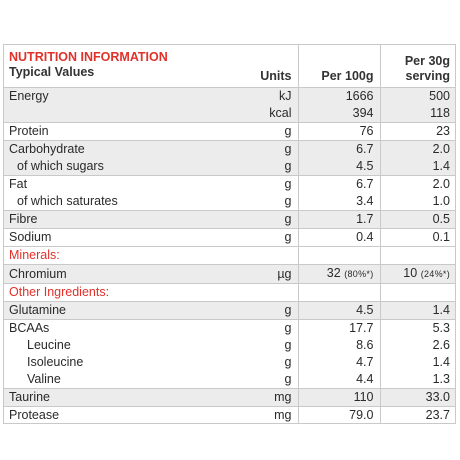 This screenshot has height=460, width=460. Describe the element at coordinates (110, 274) in the screenshot. I see `row-label: Chromium` at that location.